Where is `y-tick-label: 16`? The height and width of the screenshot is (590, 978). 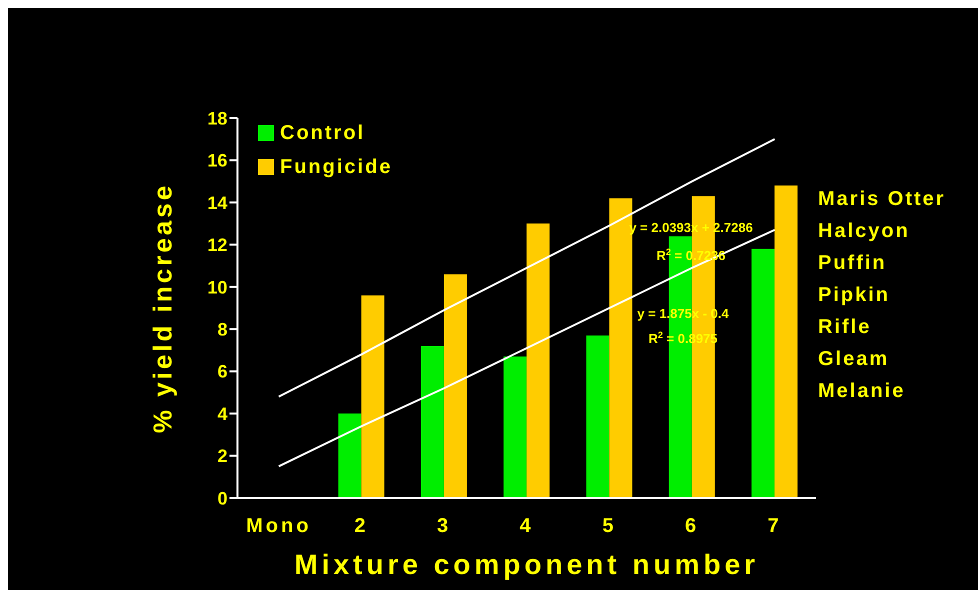 y-tick-label: 16 is located at coordinates (217, 160).